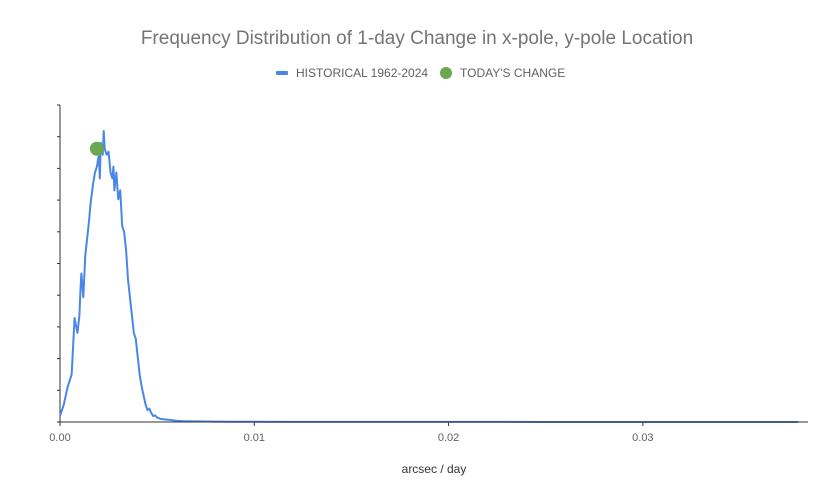 The width and height of the screenshot is (835, 502). I want to click on x-tick-label: 0.01, so click(254, 438).